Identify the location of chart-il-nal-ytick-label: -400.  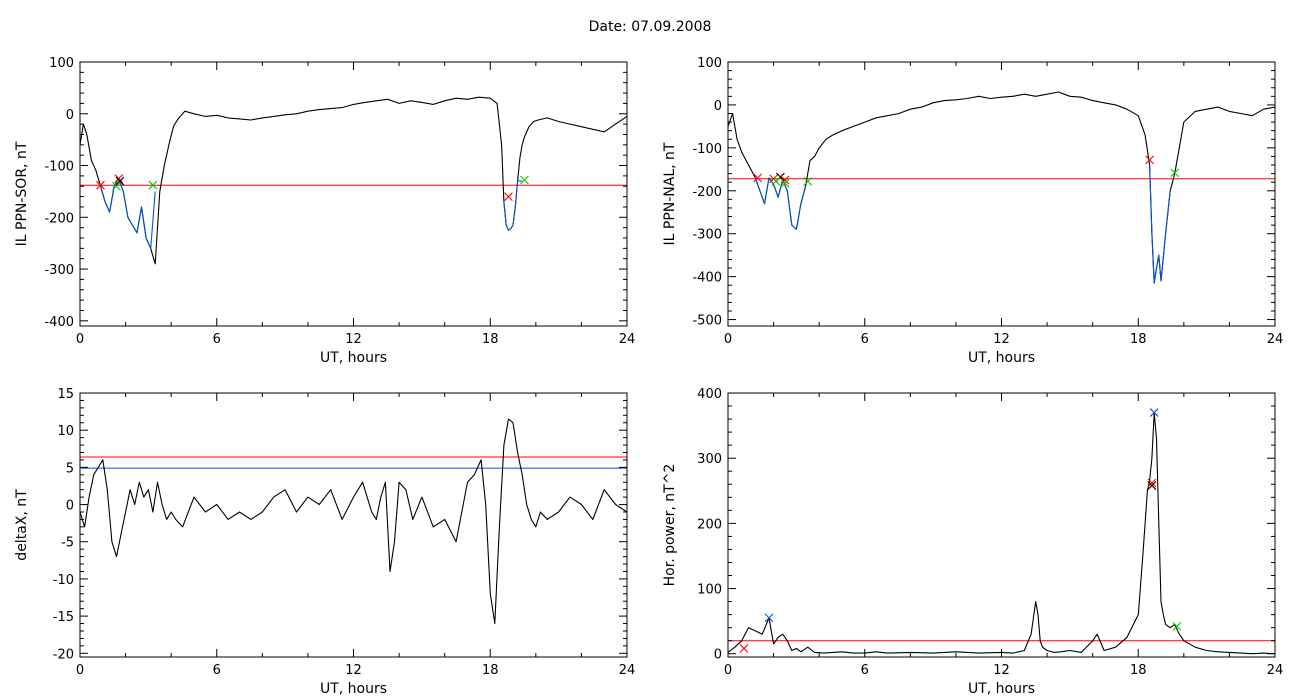
(707, 278).